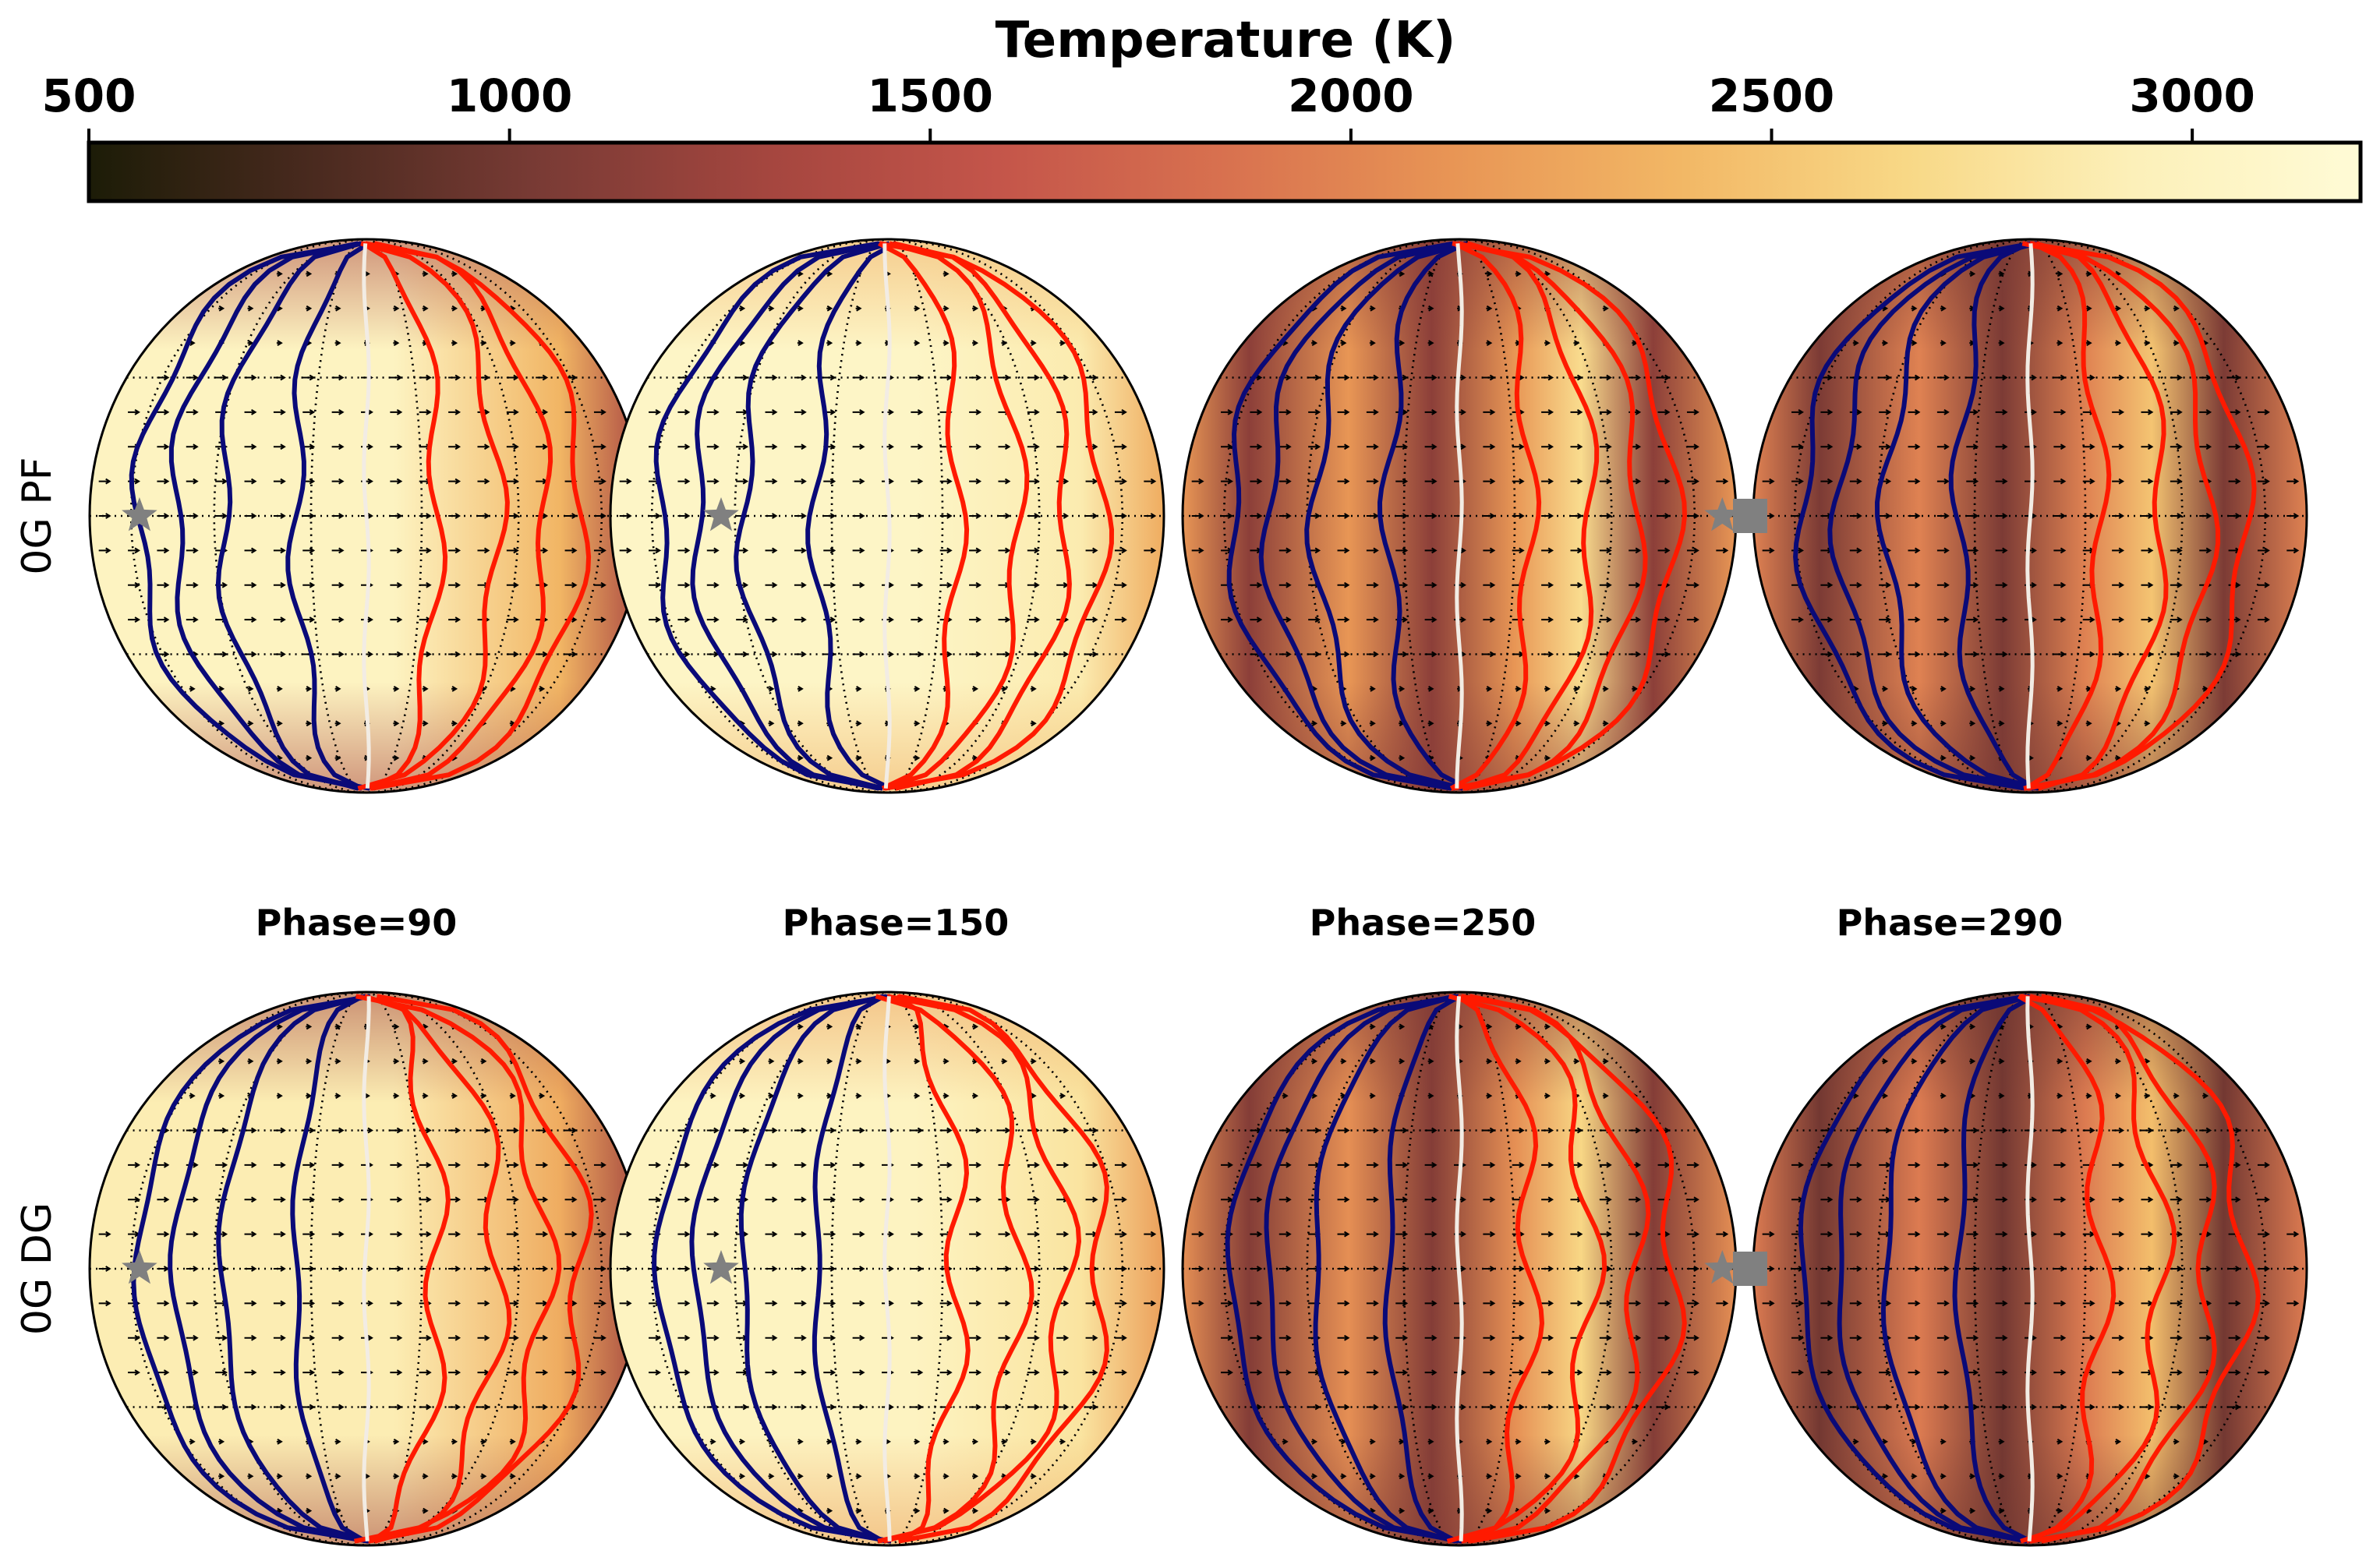  Describe the element at coordinates (1344, 1269) in the screenshot. I see `blue-wind-contour` at that location.